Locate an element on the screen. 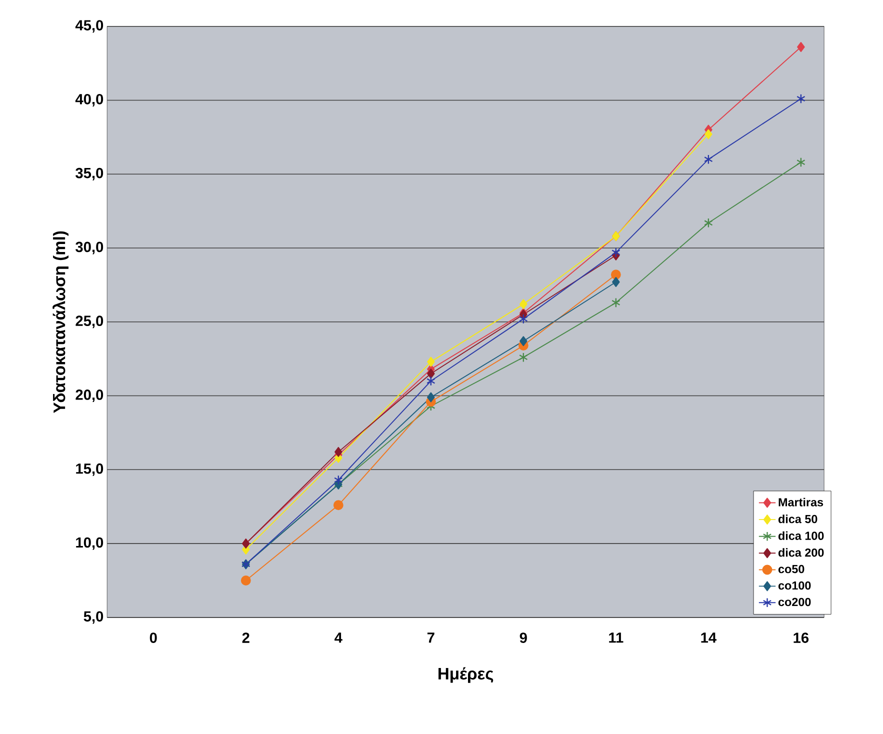  x-tick-label: 14 is located at coordinates (708, 637).